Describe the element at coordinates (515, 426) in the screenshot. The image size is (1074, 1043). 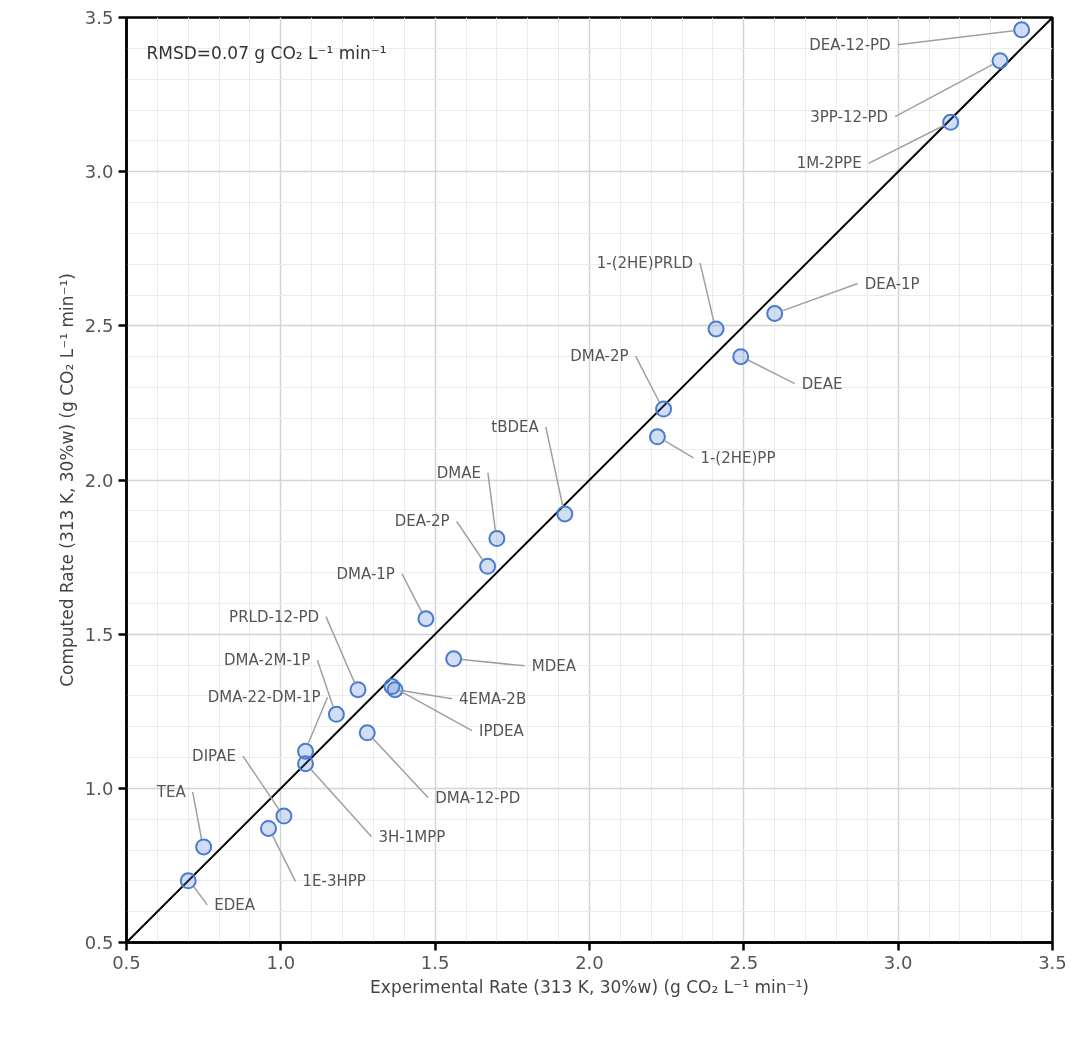
I see `annotation: tBDEA` at that location.